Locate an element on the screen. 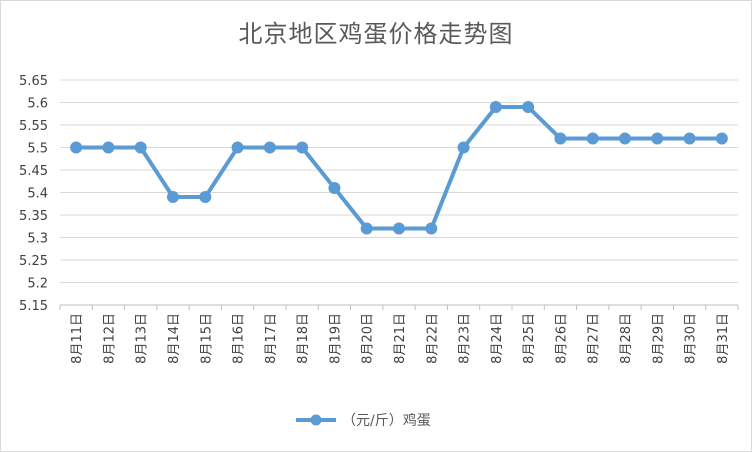 This screenshot has width=752, height=452. x-tick-label: 8月14日 is located at coordinates (174, 338).